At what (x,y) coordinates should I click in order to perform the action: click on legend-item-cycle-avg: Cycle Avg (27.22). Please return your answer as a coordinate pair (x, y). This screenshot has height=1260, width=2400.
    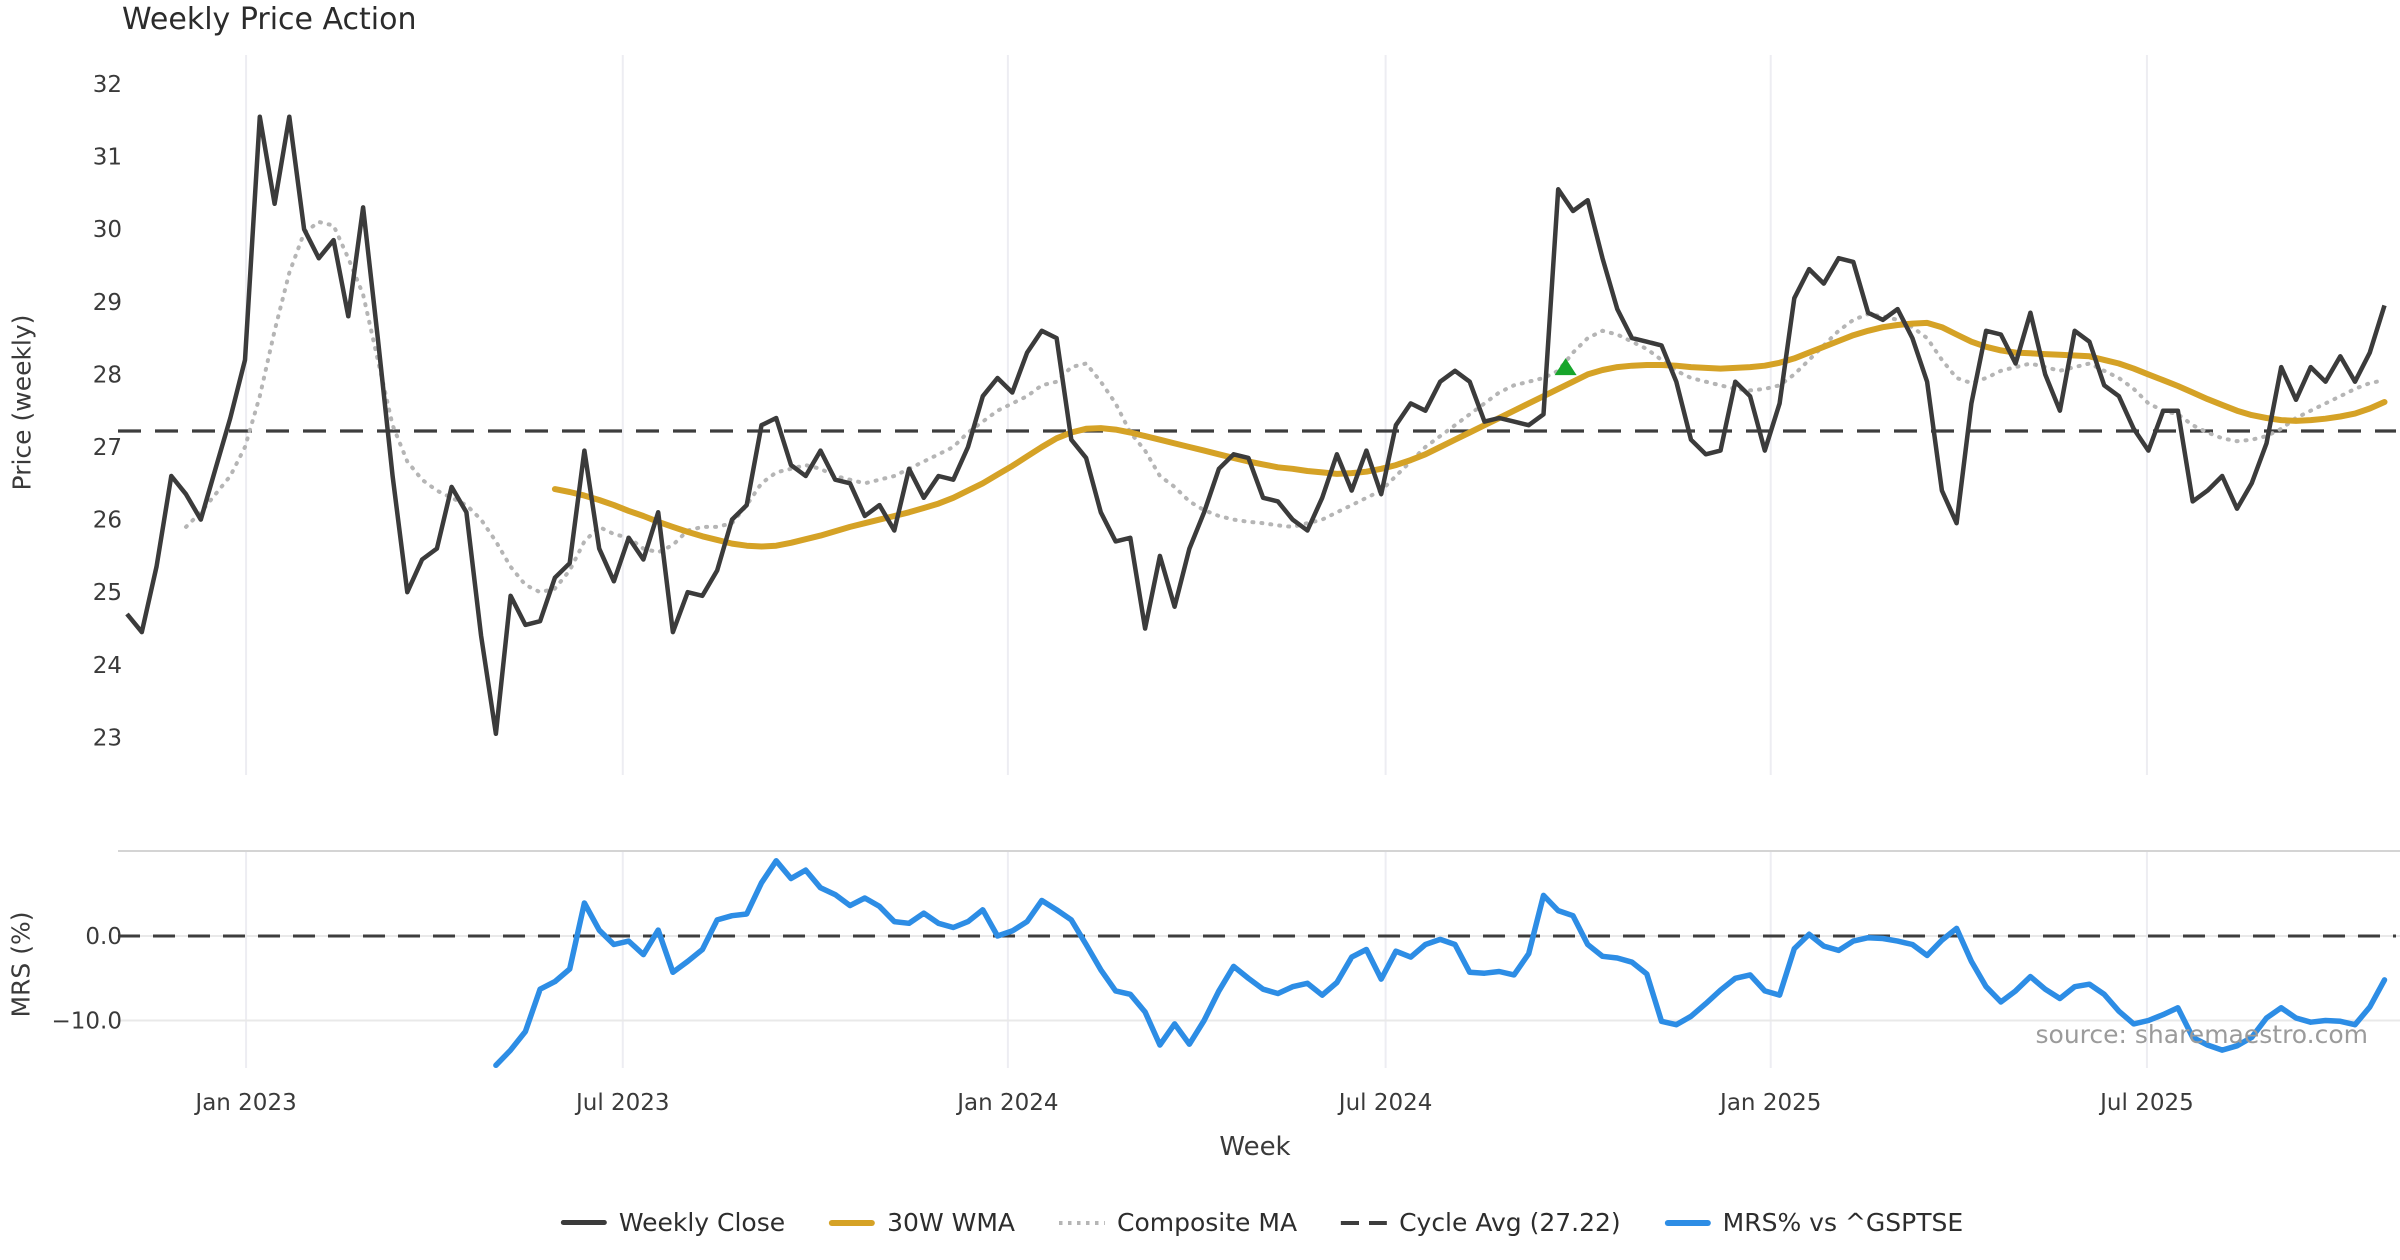
    Looking at the image, I should click on (1481, 1222).